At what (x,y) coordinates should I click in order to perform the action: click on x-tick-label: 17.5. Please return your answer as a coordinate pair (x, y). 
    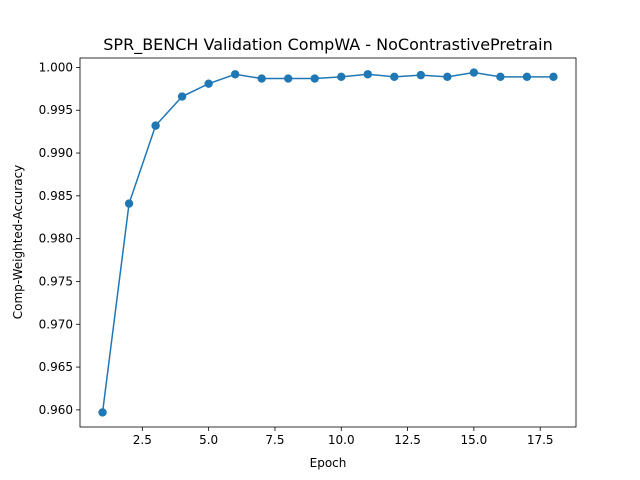
    Looking at the image, I should click on (540, 440).